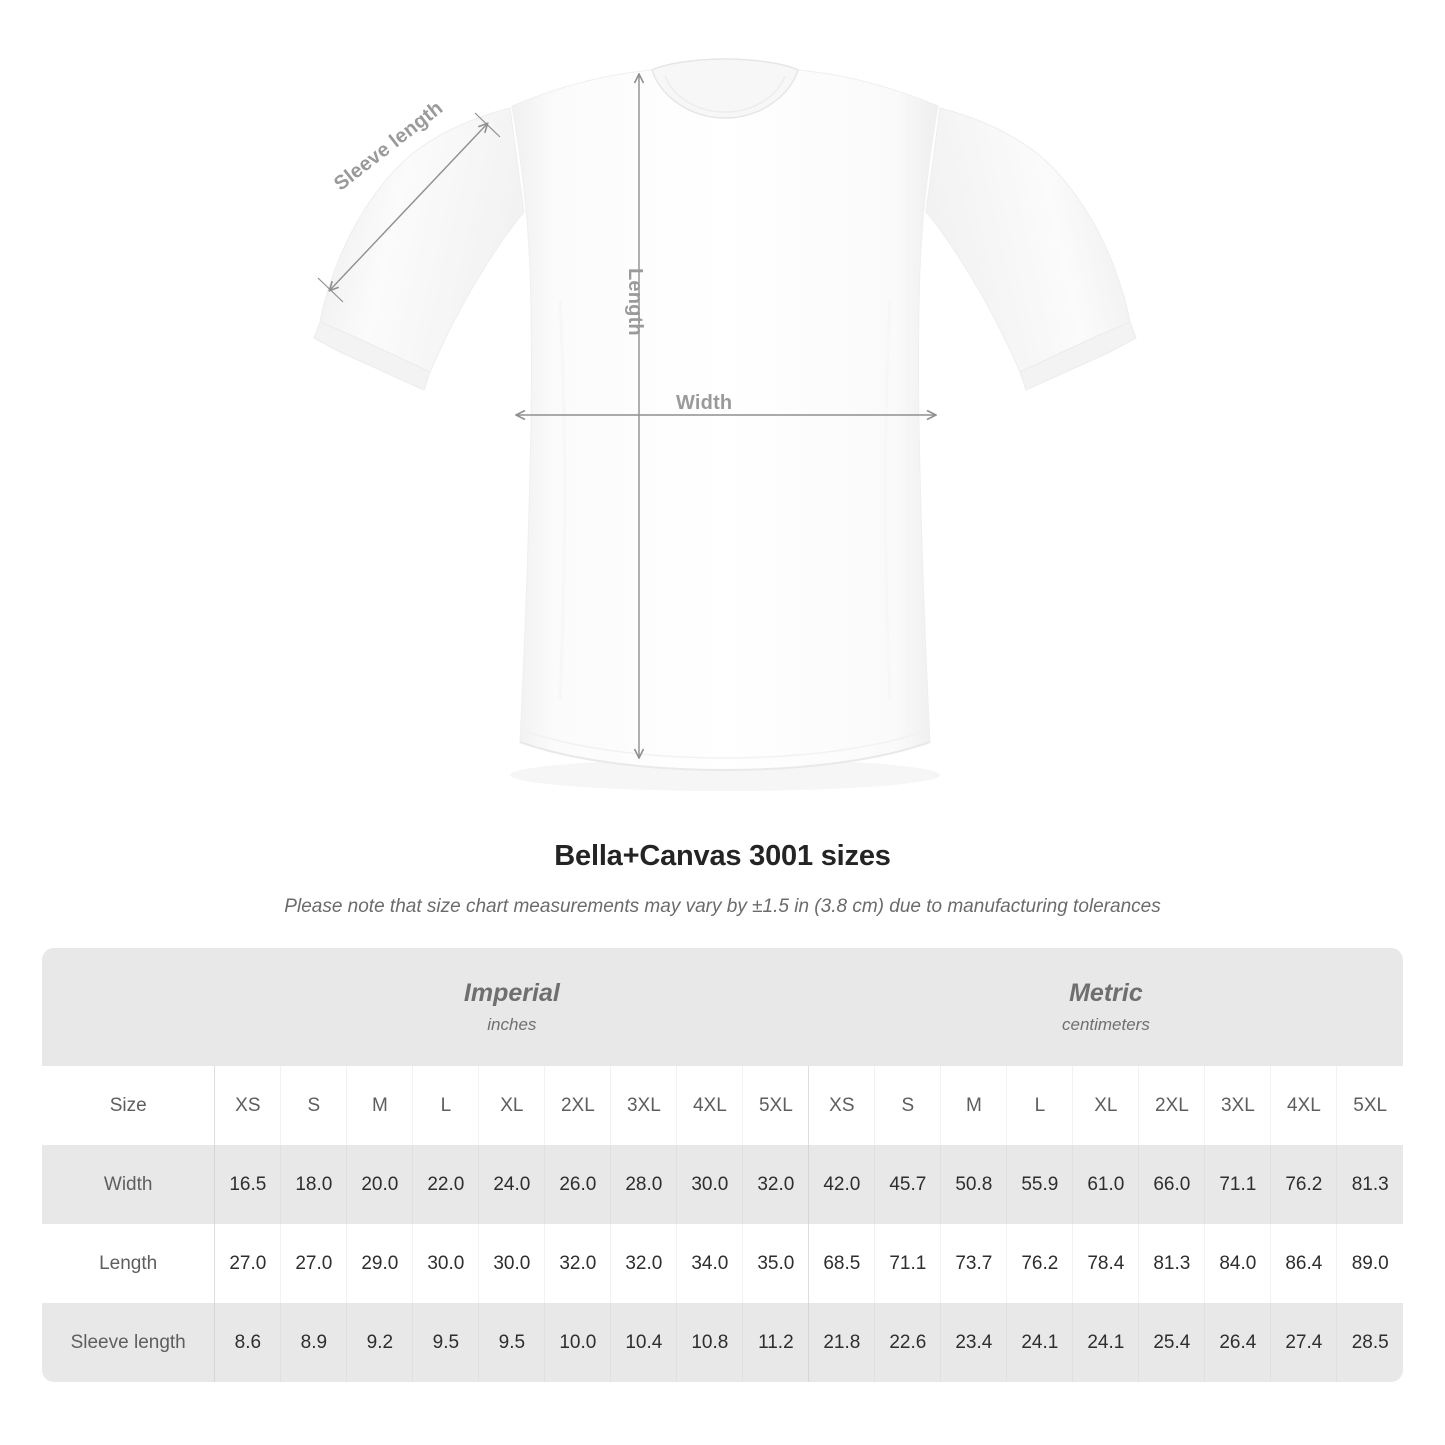  I want to click on cell-width-4xl-imperial: 30.0, so click(709, 1184).